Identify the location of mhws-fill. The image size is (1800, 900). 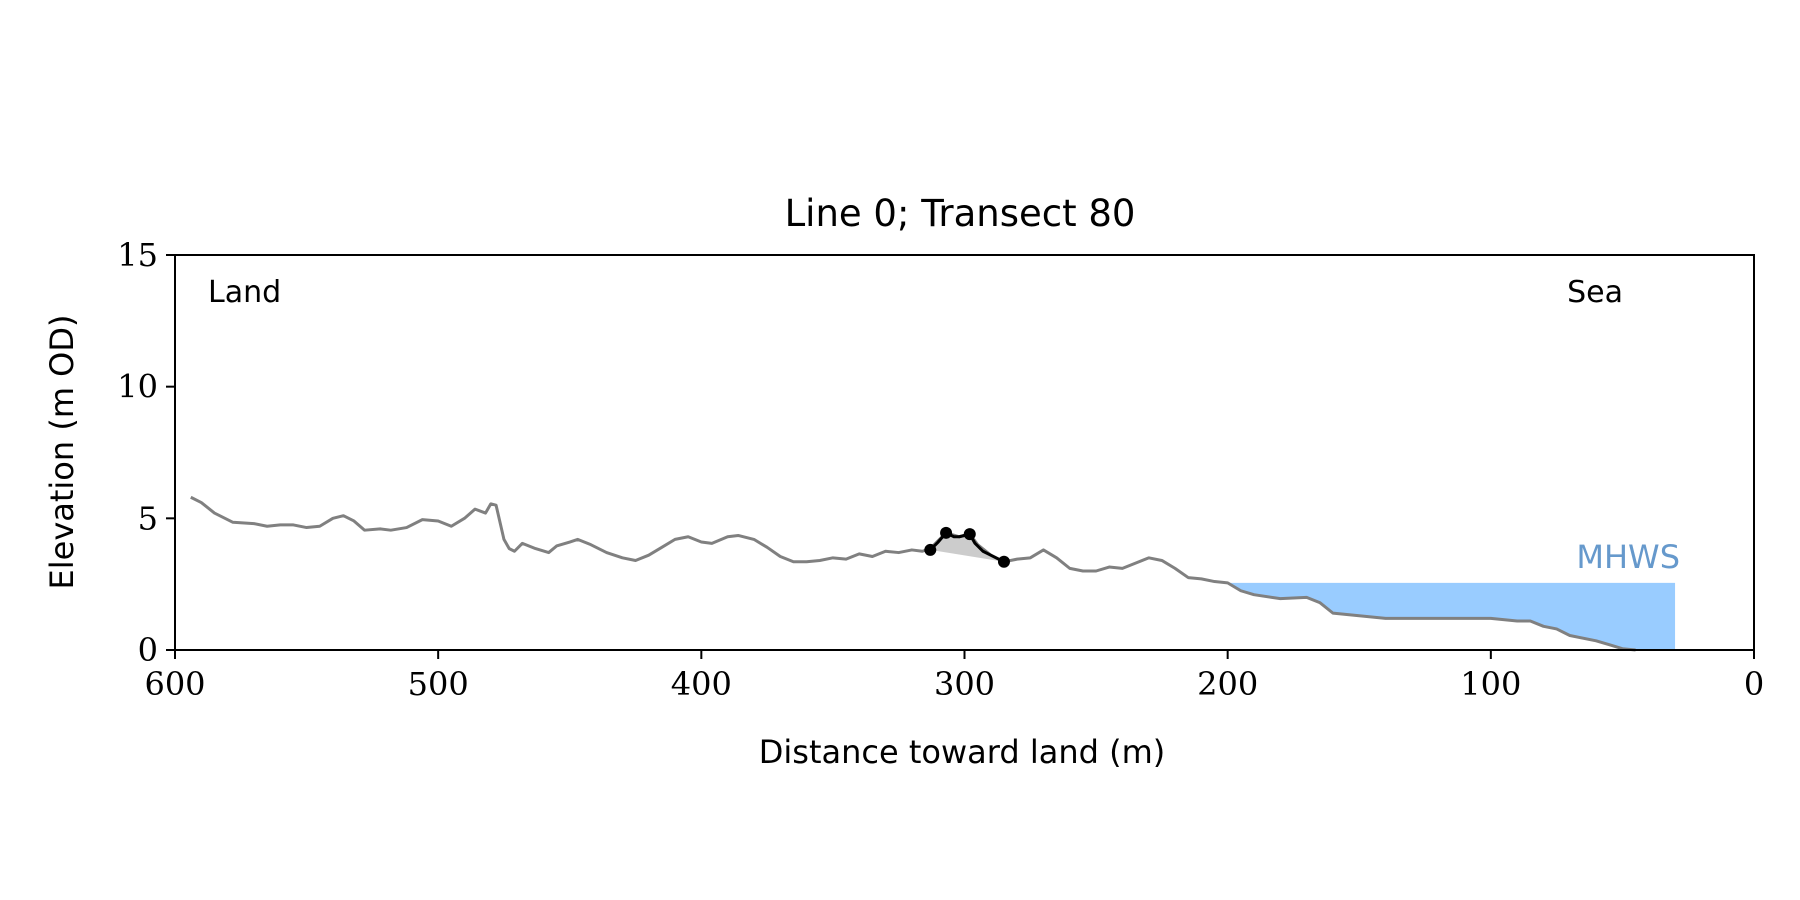
(1451, 616).